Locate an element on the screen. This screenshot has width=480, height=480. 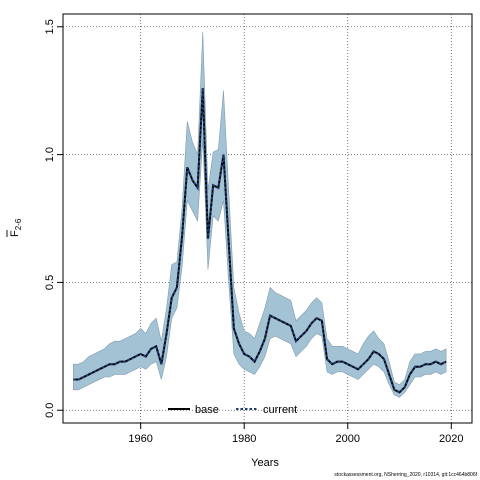
y-tick-label: 0.5 is located at coordinates (50, 282).